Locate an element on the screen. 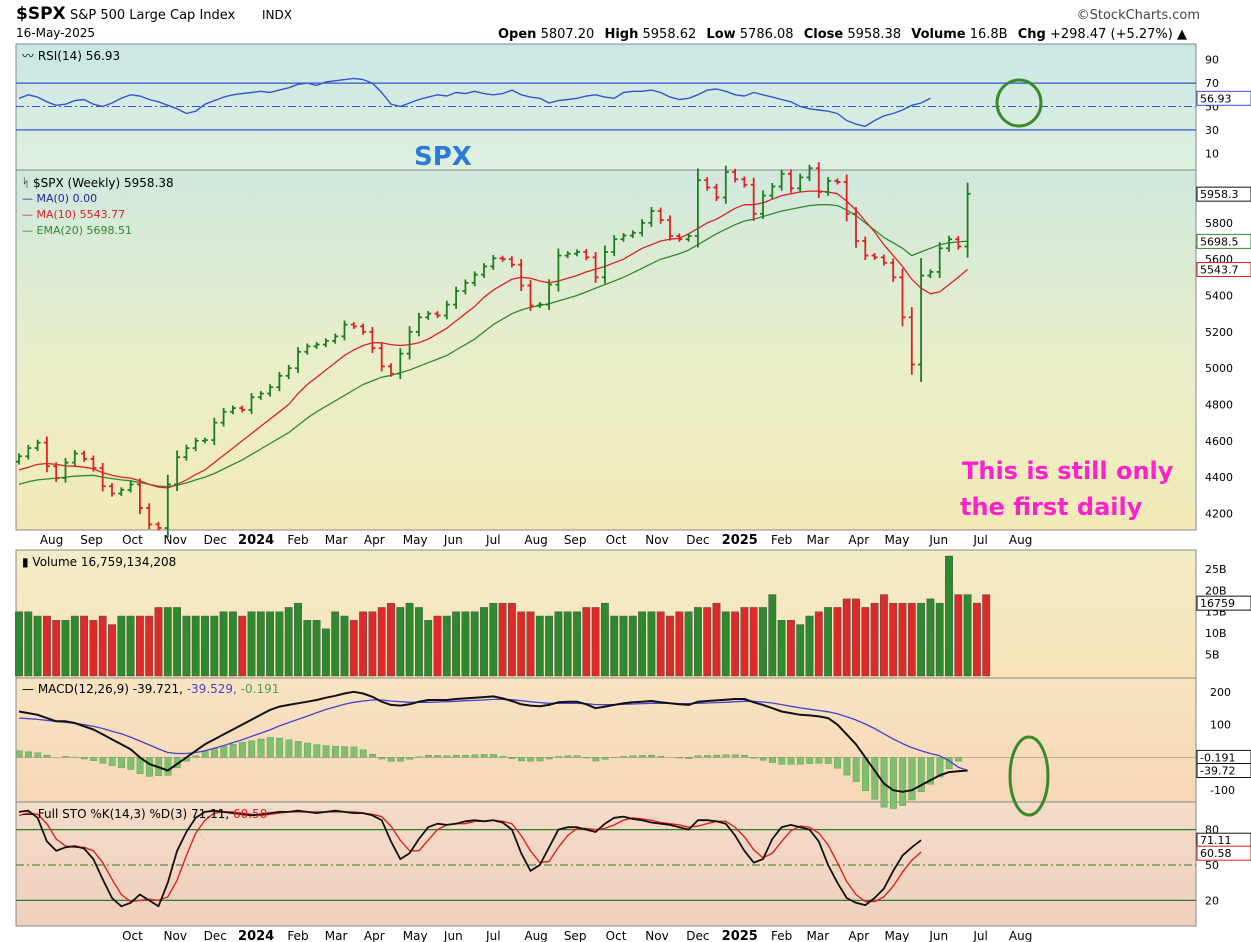 Image resolution: width=1251 pixels, height=942 pixels. x-axis-label: Jul is located at coordinates (979, 540).